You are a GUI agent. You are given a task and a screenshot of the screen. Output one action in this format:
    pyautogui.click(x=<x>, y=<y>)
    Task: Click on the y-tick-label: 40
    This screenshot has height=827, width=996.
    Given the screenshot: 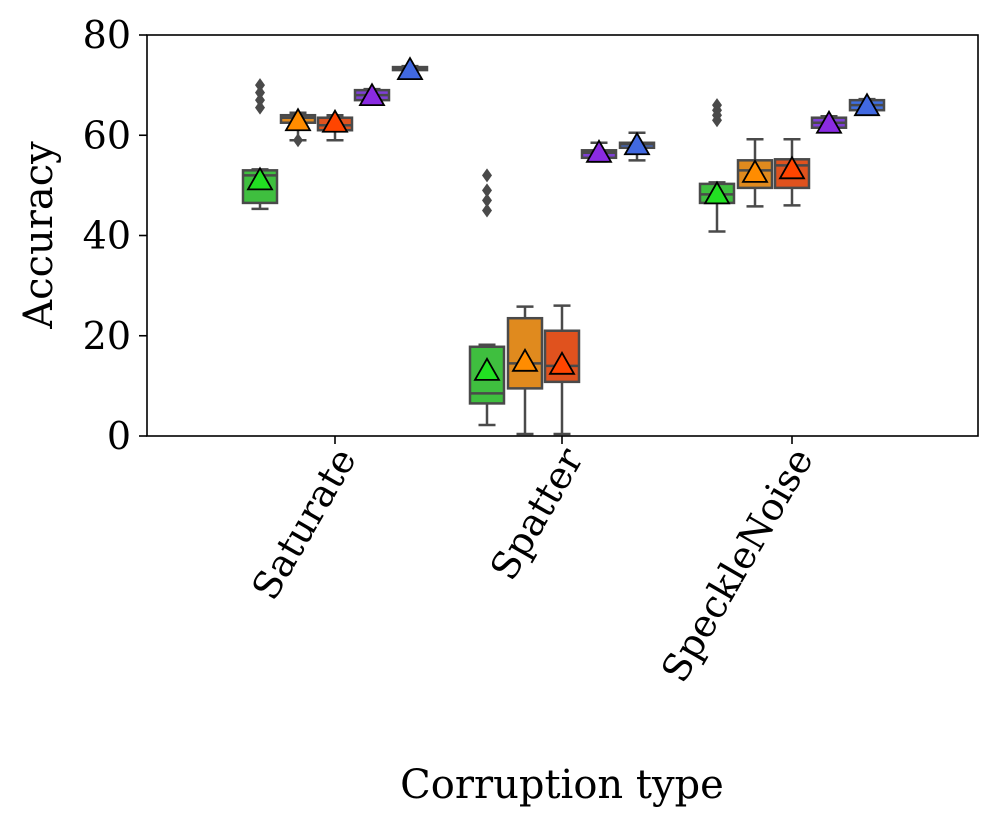 What is the action you would take?
    pyautogui.click(x=107, y=236)
    